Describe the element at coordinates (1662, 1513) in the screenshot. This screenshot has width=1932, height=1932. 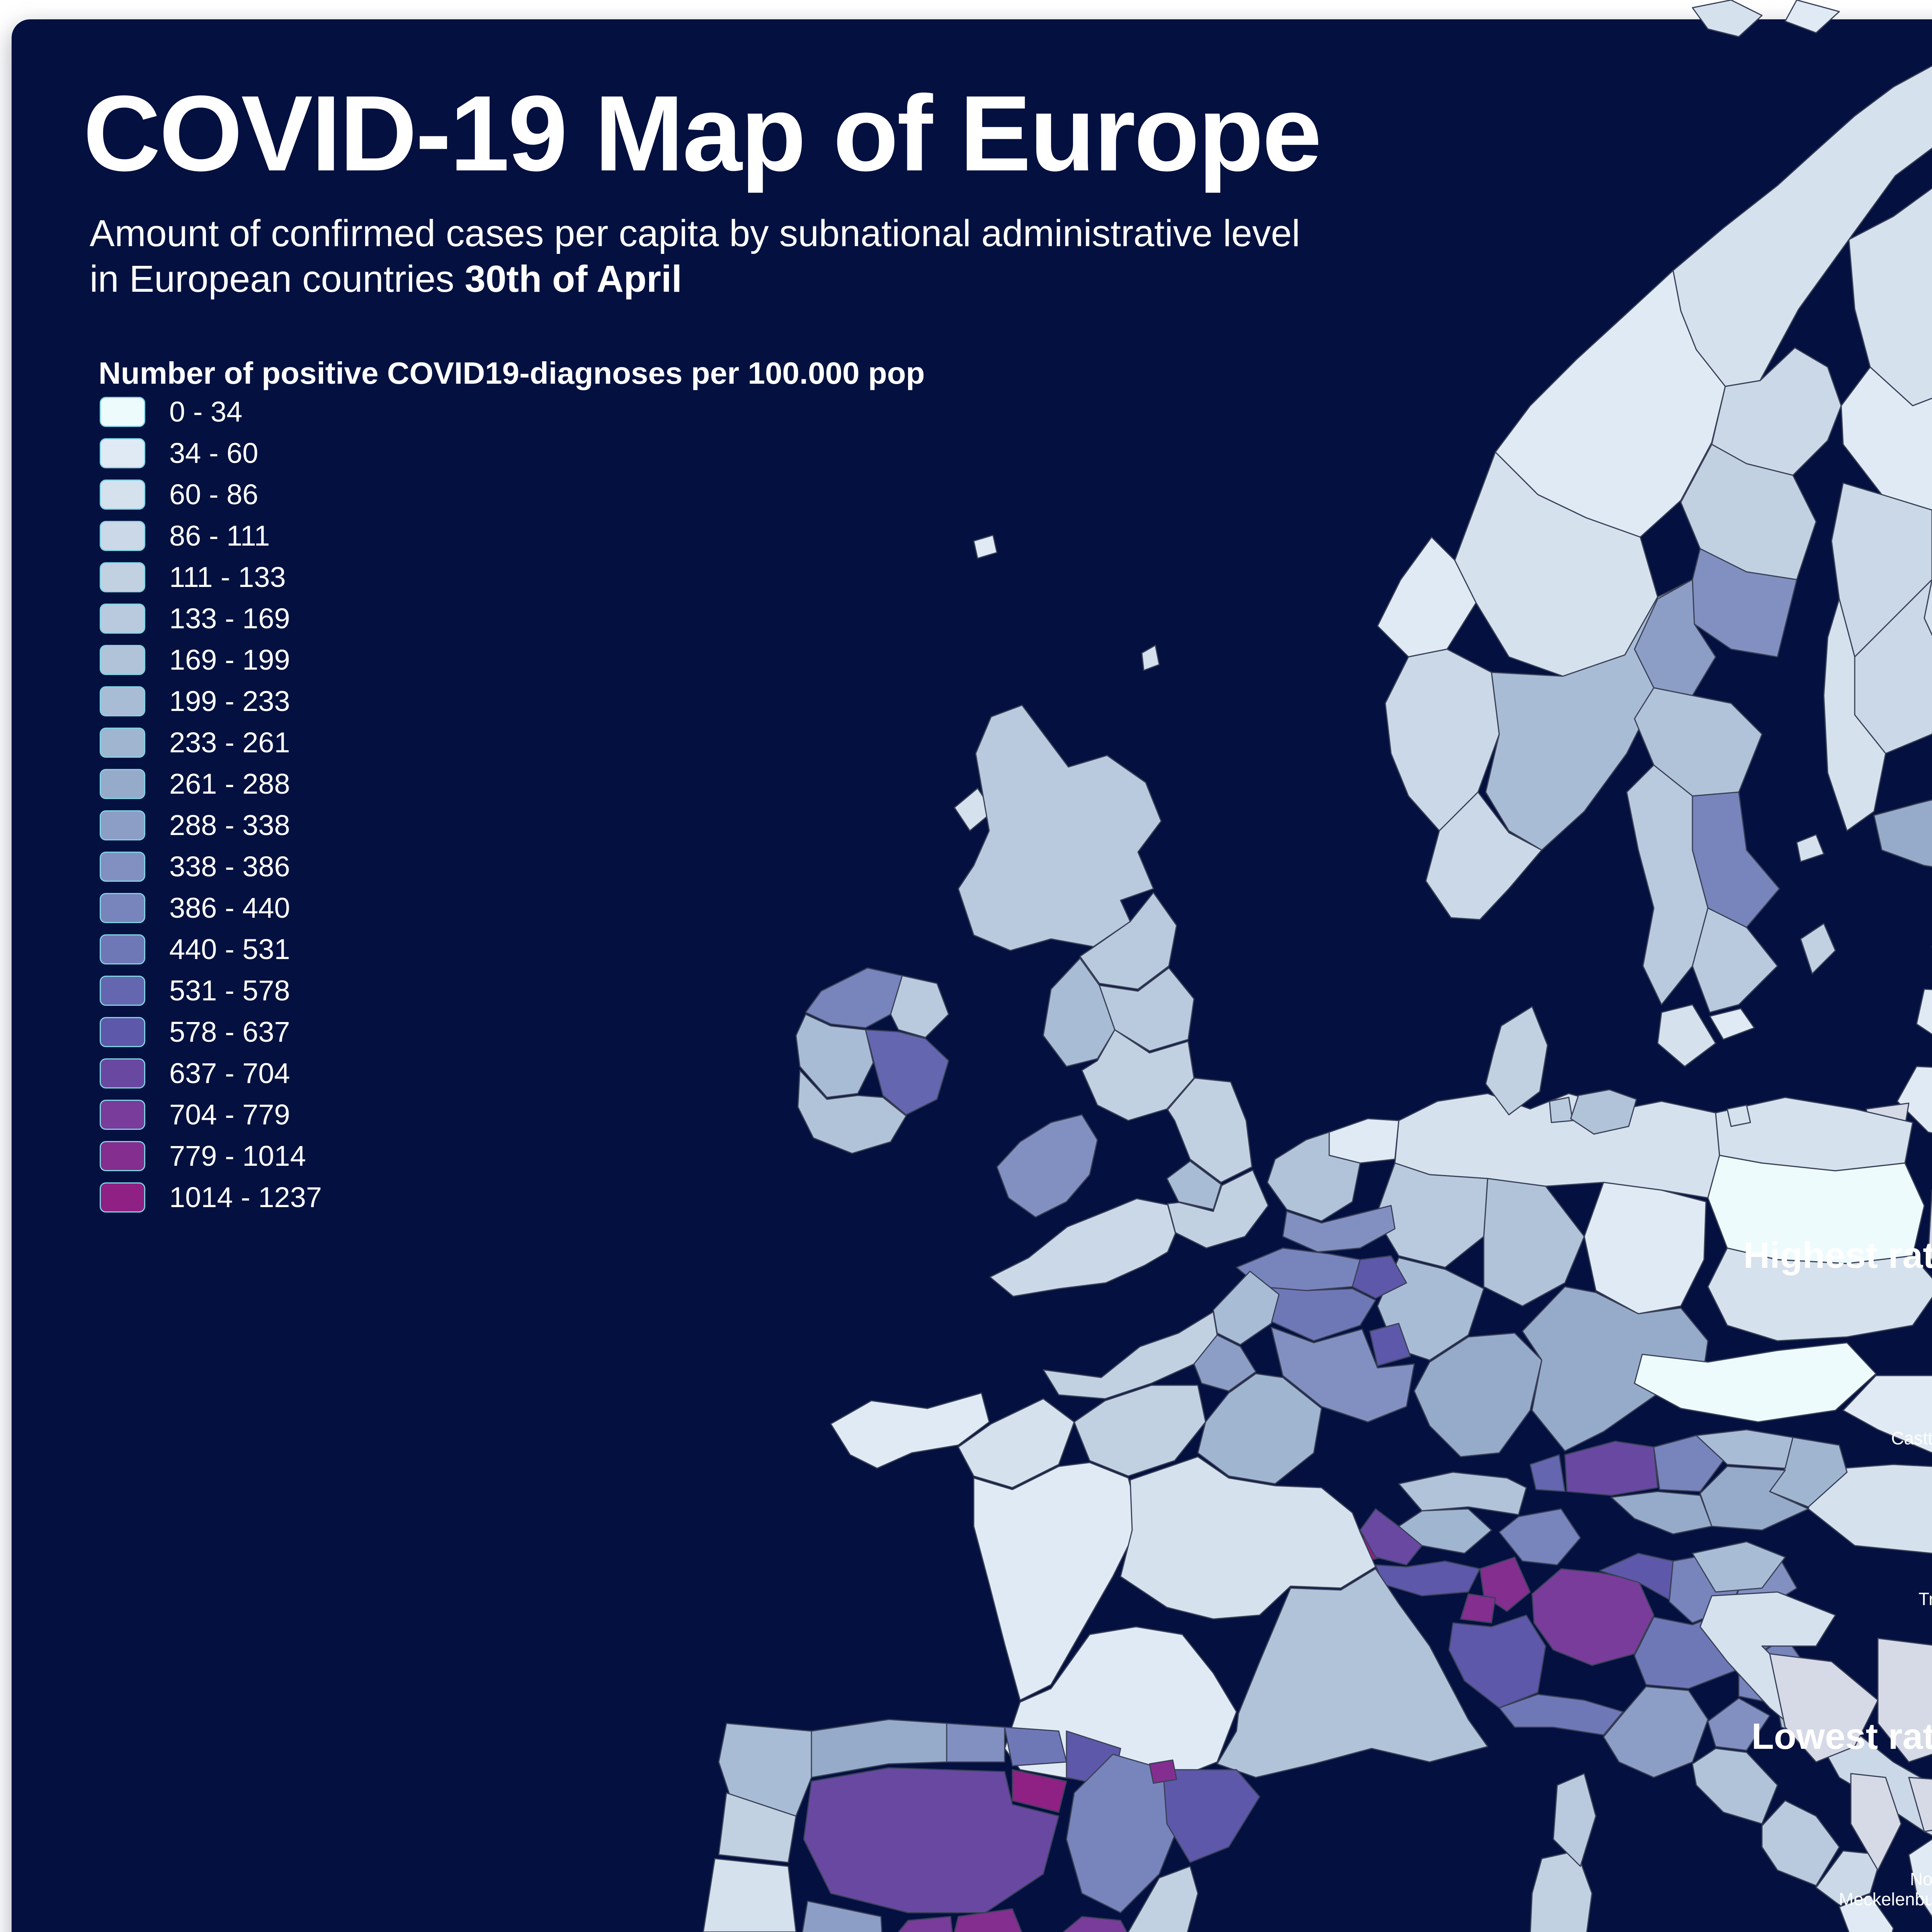
I see `region-austria-carinthia` at that location.